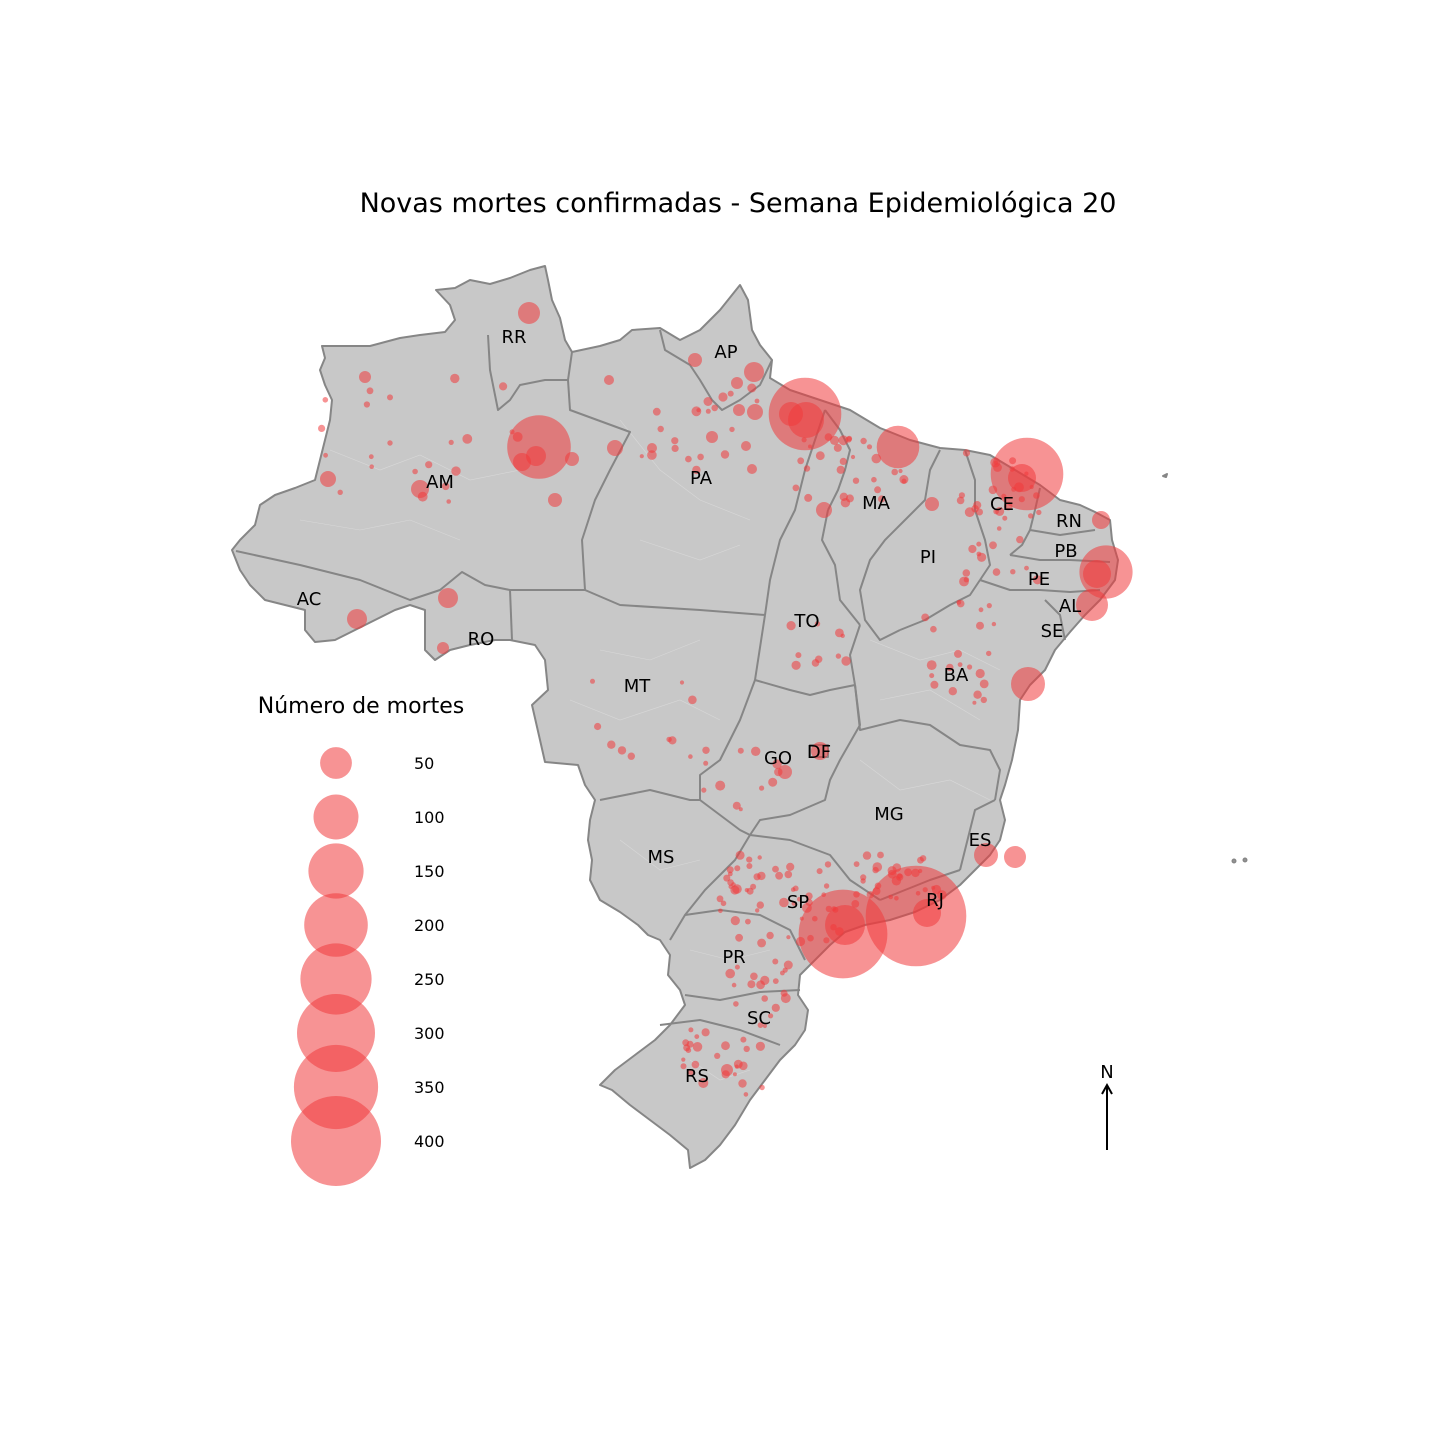 This screenshot has width=1440, height=1440. I want to click on state-label-pa: PA, so click(701, 478).